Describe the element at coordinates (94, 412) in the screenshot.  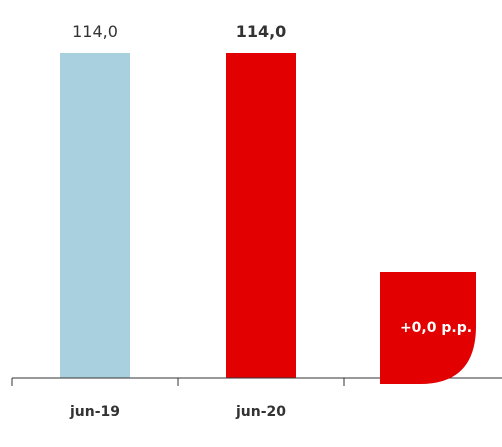
I see `category-label: jun-19` at that location.